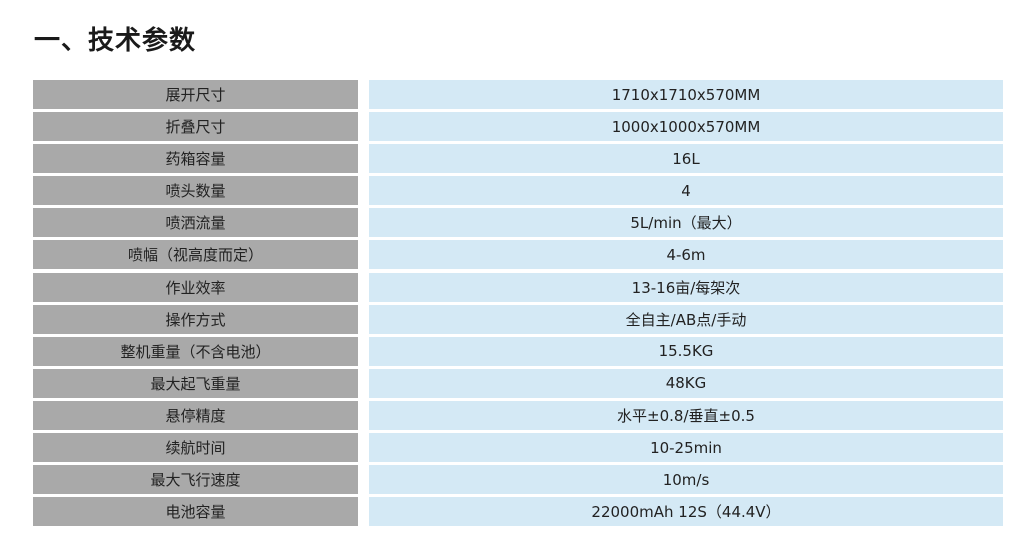  I want to click on table-row: 操作方式 全自主/AB点/手动, so click(518, 319).